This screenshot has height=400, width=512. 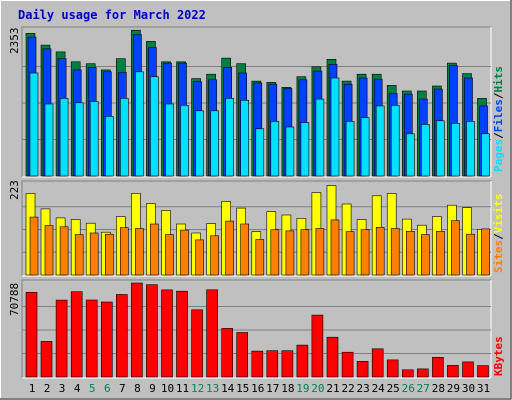 What do you see at coordinates (242, 388) in the screenshot?
I see `day-label-15: 15` at bounding box center [242, 388].